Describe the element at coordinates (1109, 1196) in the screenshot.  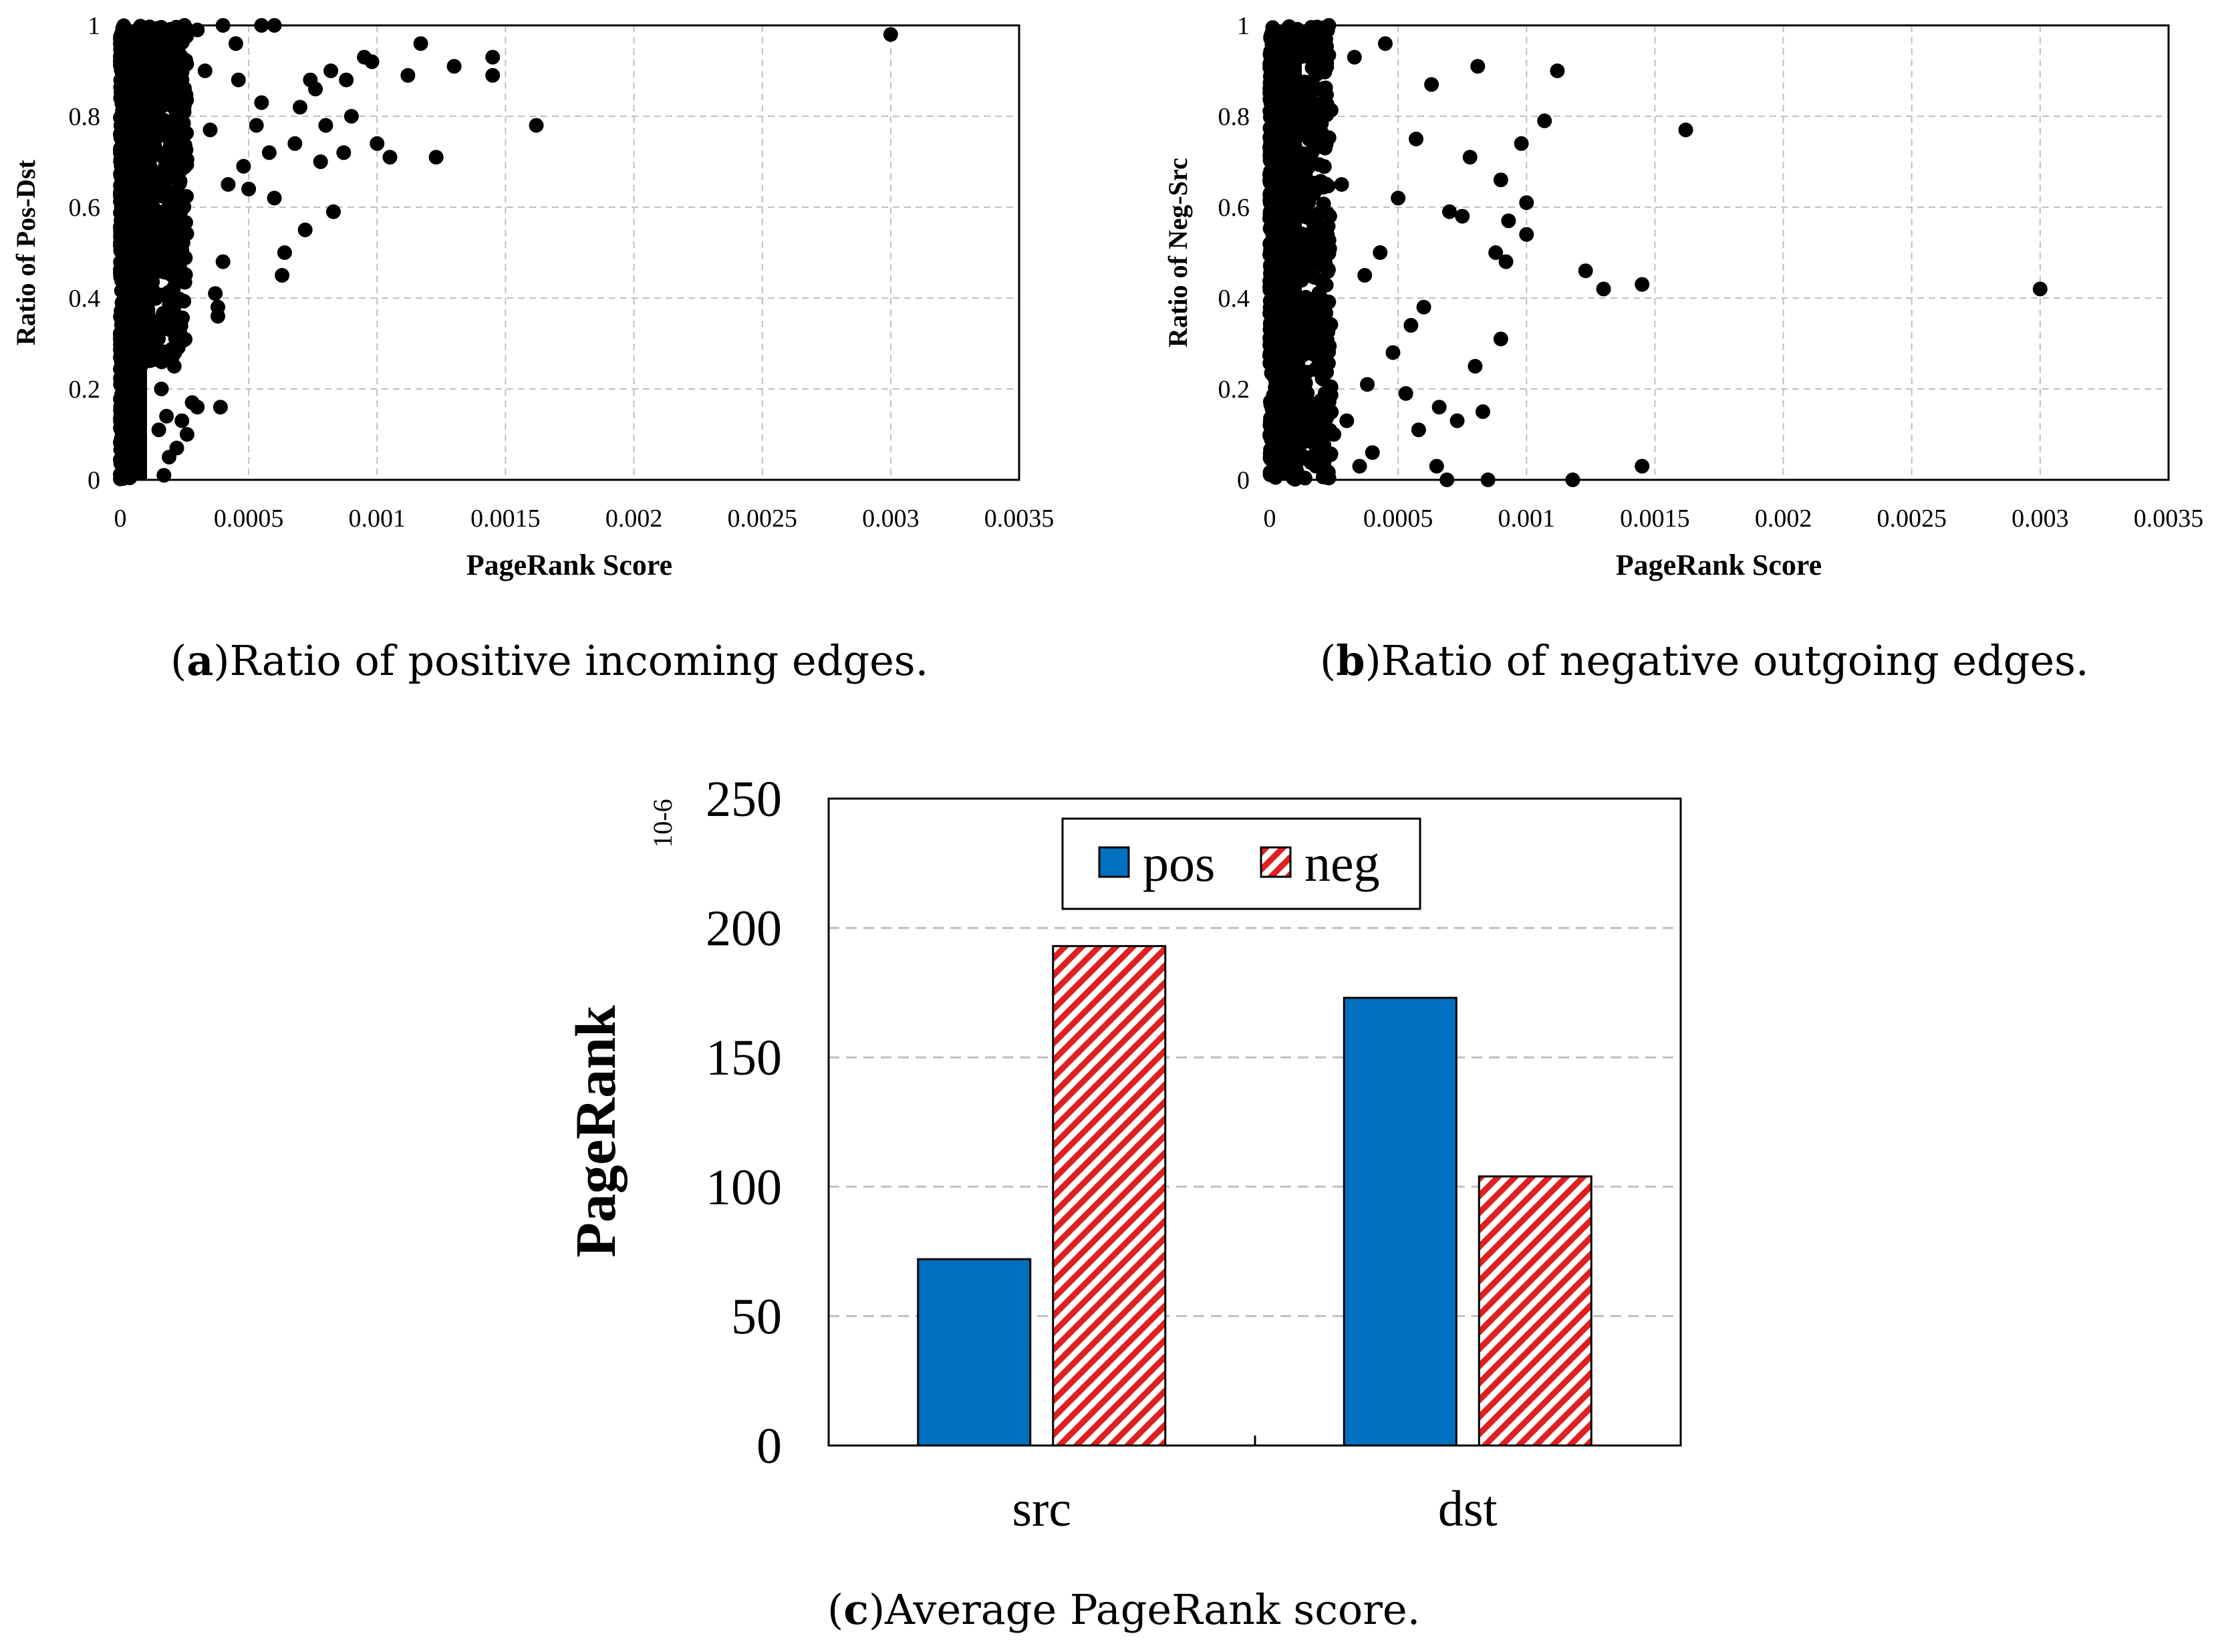
I see `bar-neg-src` at that location.